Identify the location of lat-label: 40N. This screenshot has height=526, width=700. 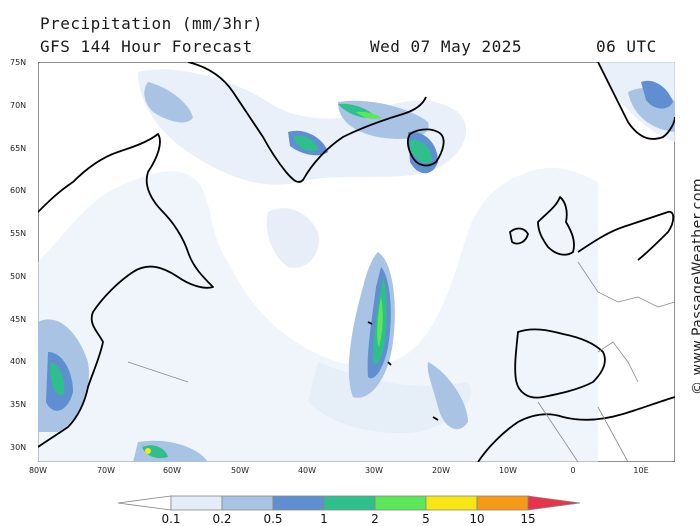
(18, 361).